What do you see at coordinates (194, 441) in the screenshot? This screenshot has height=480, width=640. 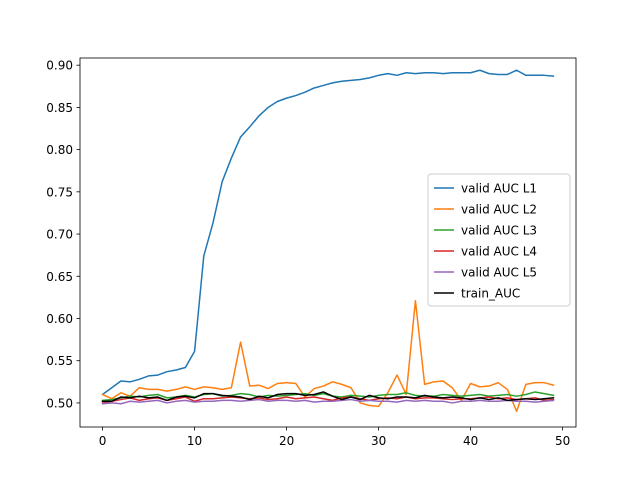 I see `x-tick-label: 10` at bounding box center [194, 441].